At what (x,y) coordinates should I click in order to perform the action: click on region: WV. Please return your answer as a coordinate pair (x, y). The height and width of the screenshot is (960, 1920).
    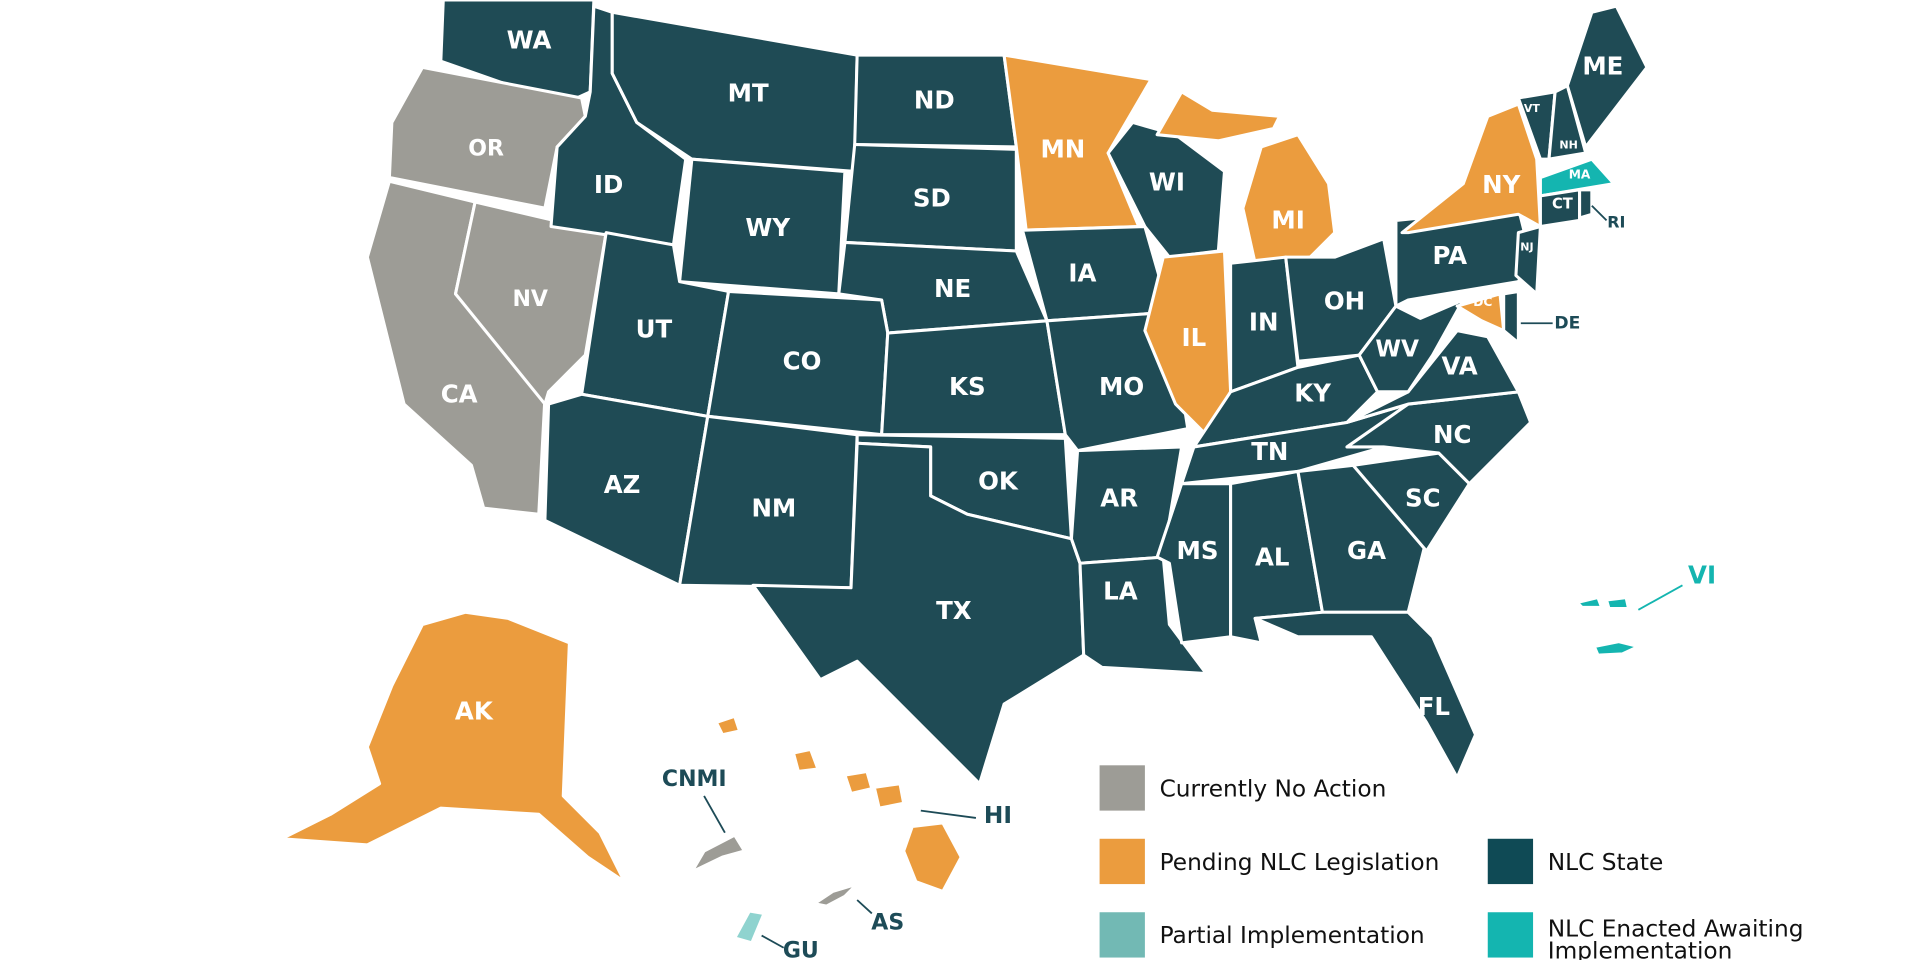
    Looking at the image, I should click on (1411, 346).